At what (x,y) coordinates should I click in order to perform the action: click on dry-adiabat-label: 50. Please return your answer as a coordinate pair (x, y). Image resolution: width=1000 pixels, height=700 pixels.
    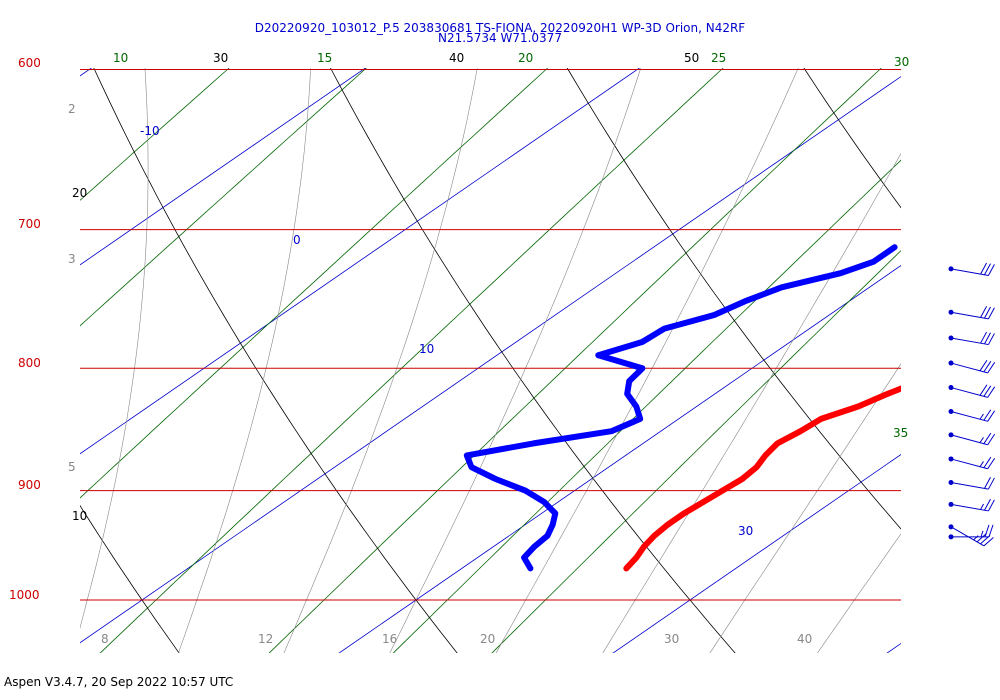
    Looking at the image, I should click on (691, 58).